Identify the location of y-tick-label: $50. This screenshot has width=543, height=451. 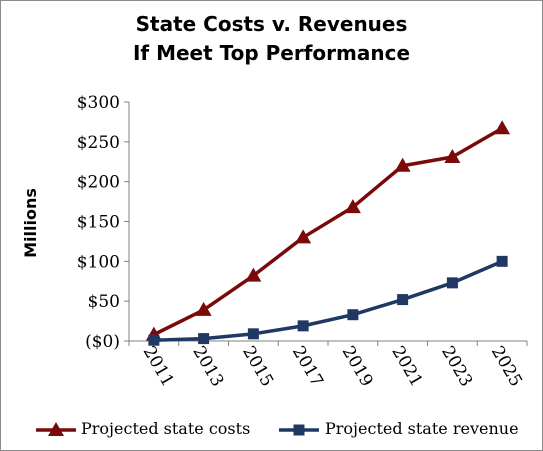
(104, 302).